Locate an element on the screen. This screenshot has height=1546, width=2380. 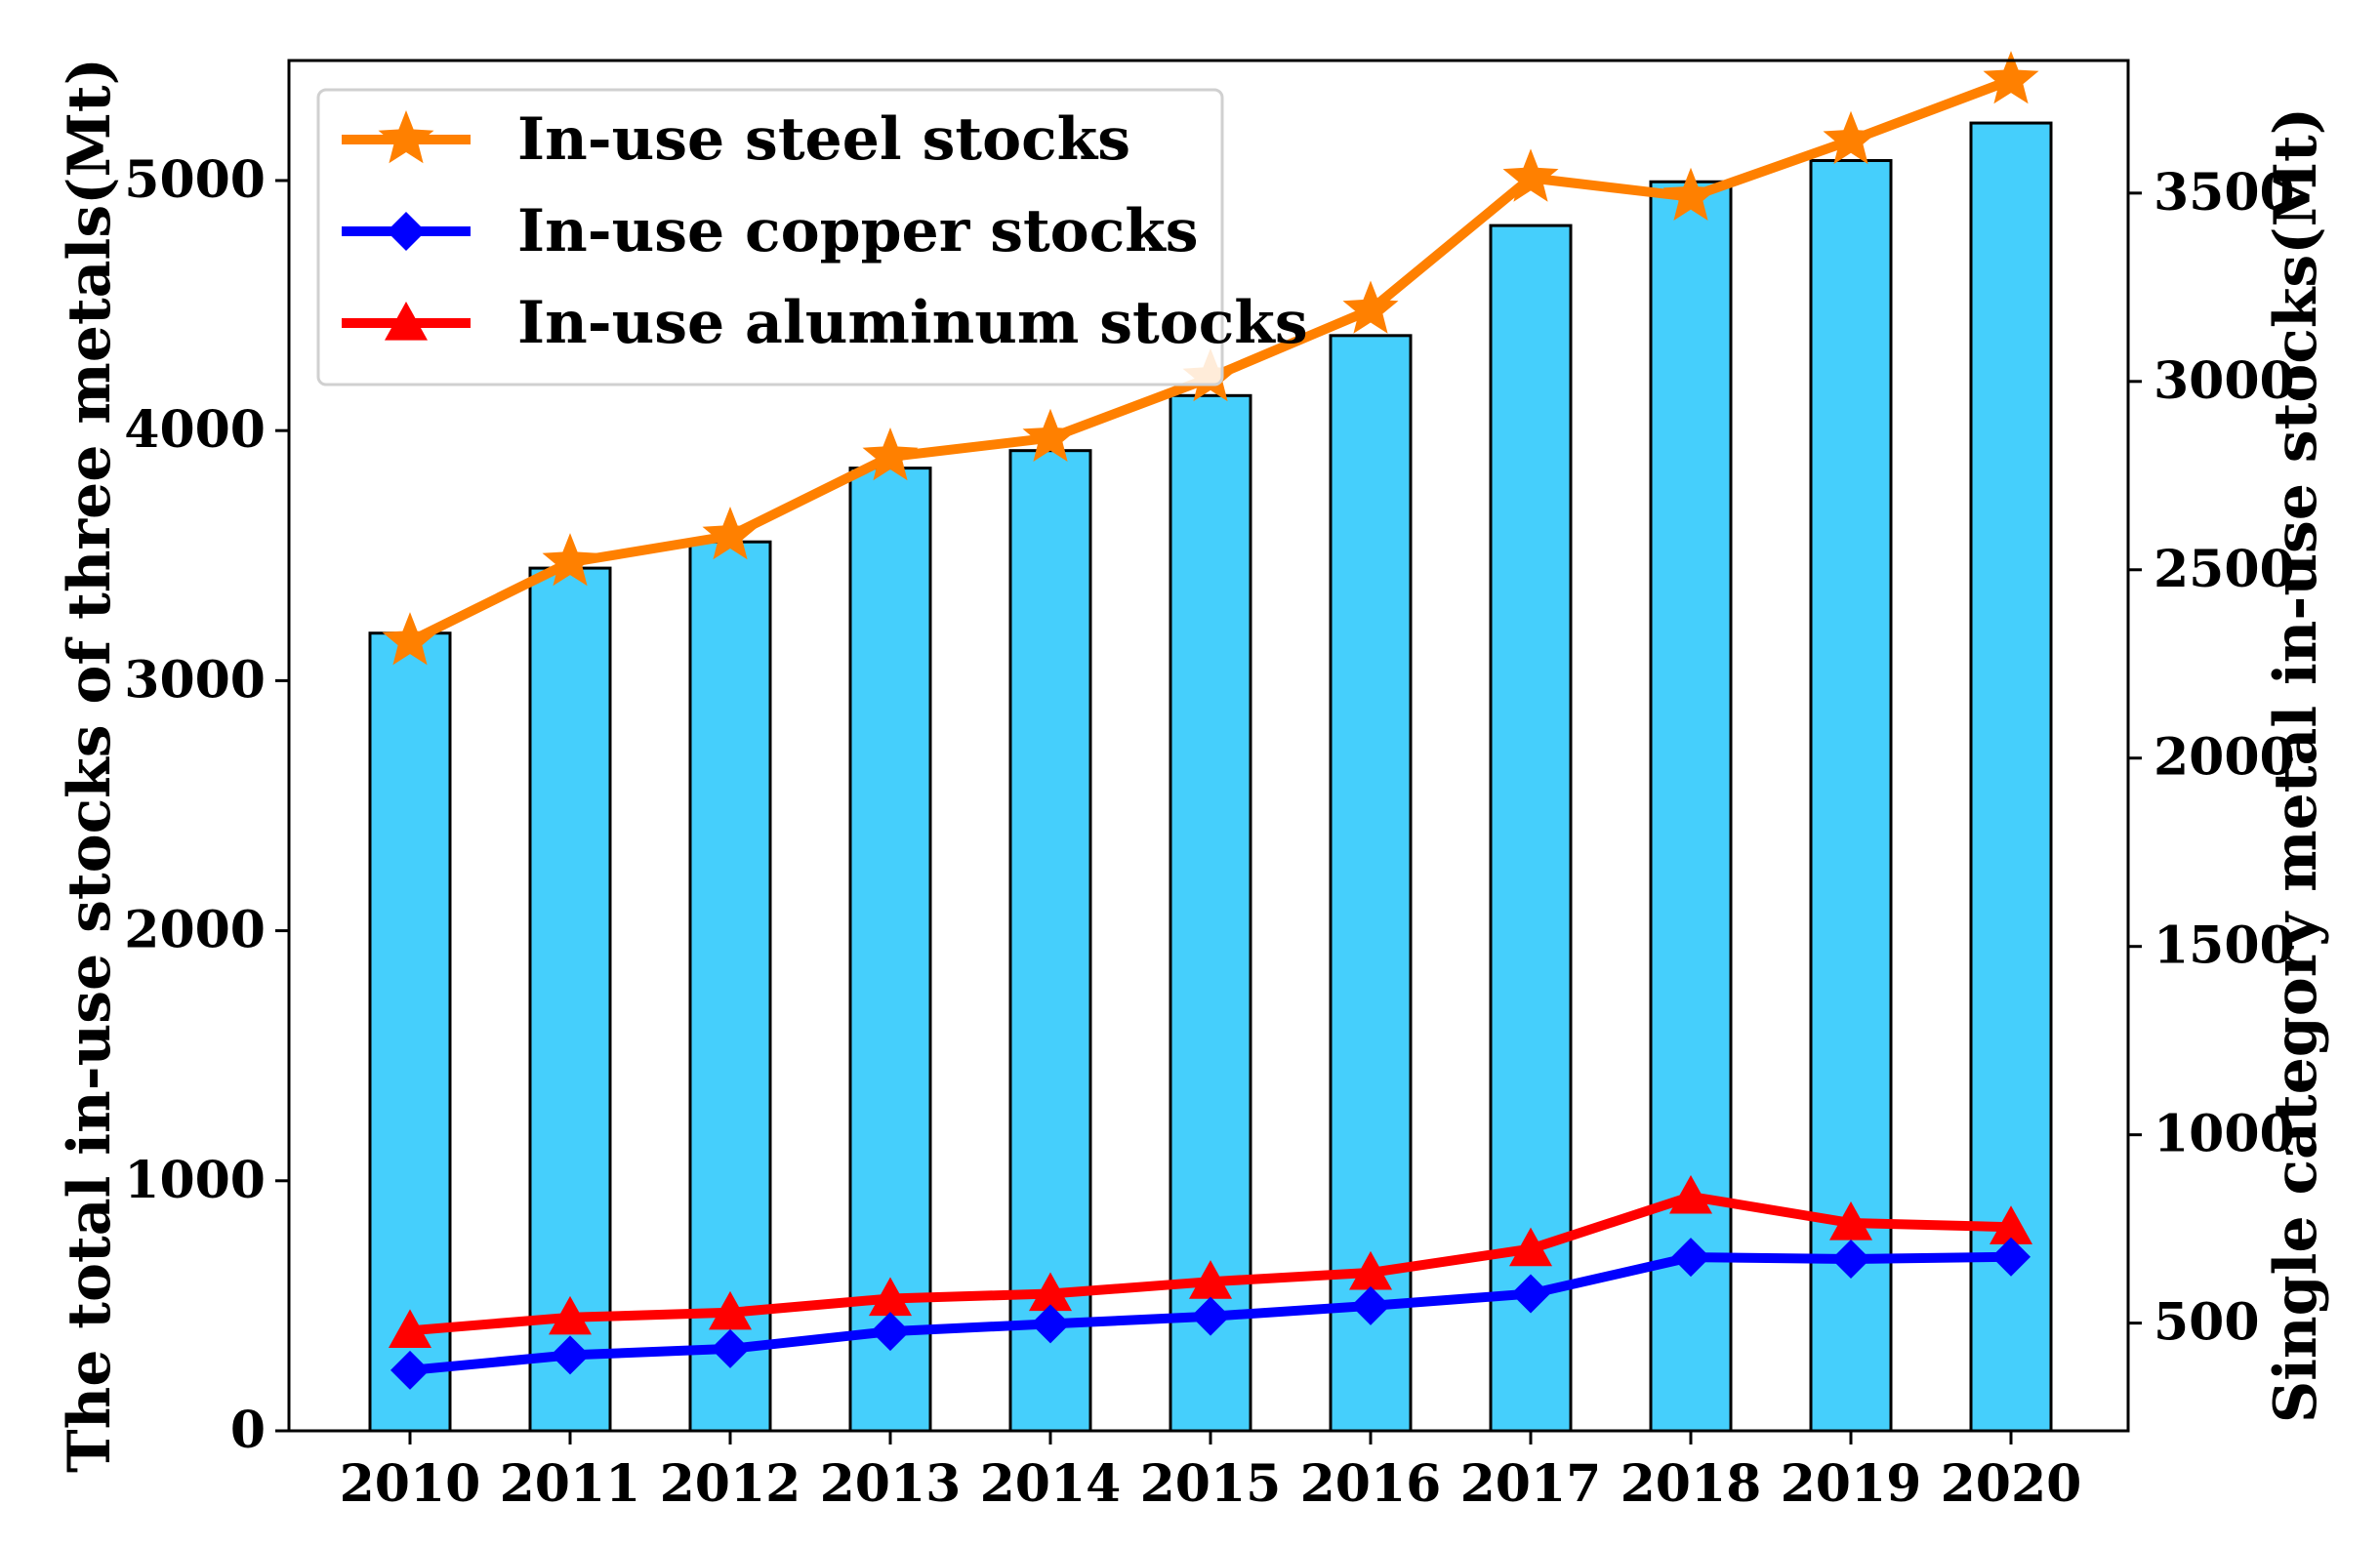
x-tick-label-2019: 2019 is located at coordinates (1851, 1484).